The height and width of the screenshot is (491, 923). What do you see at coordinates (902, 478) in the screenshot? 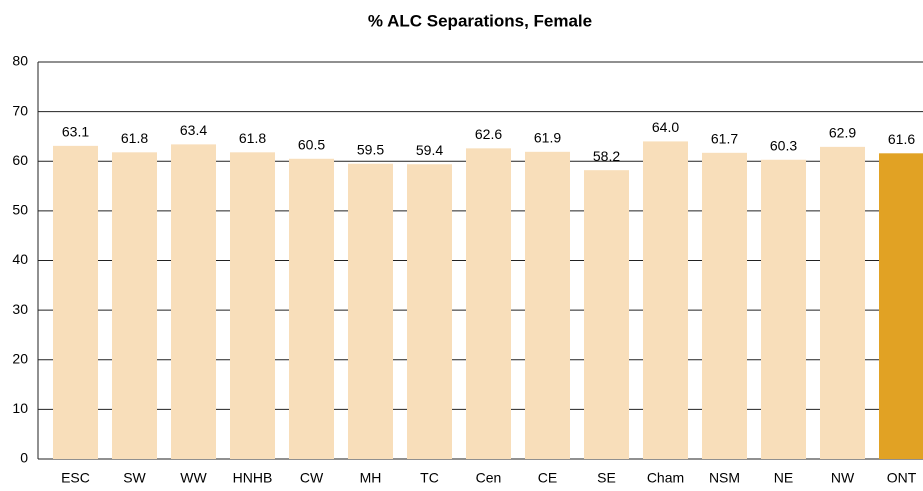
I see `x-tick-label: ONT` at bounding box center [902, 478].